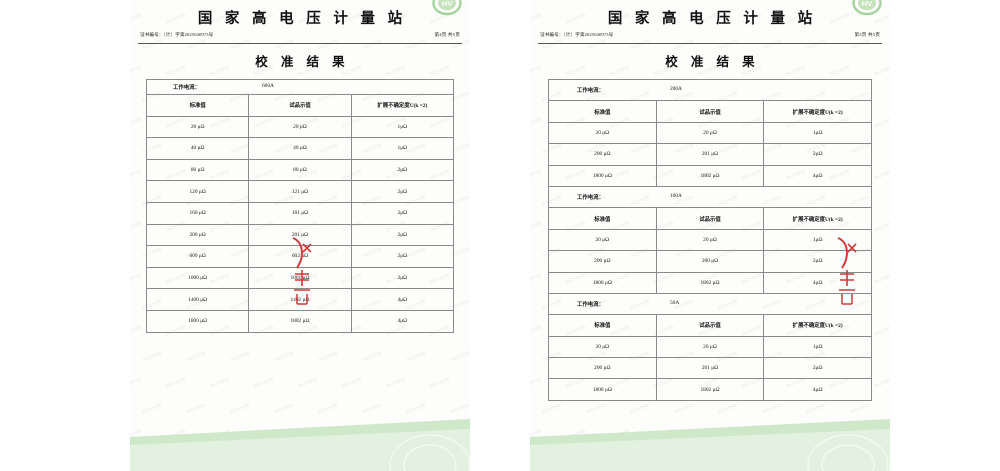  I want to click on table-row: 200 μΩ 200 μΩ 2μΩ, so click(710, 261).